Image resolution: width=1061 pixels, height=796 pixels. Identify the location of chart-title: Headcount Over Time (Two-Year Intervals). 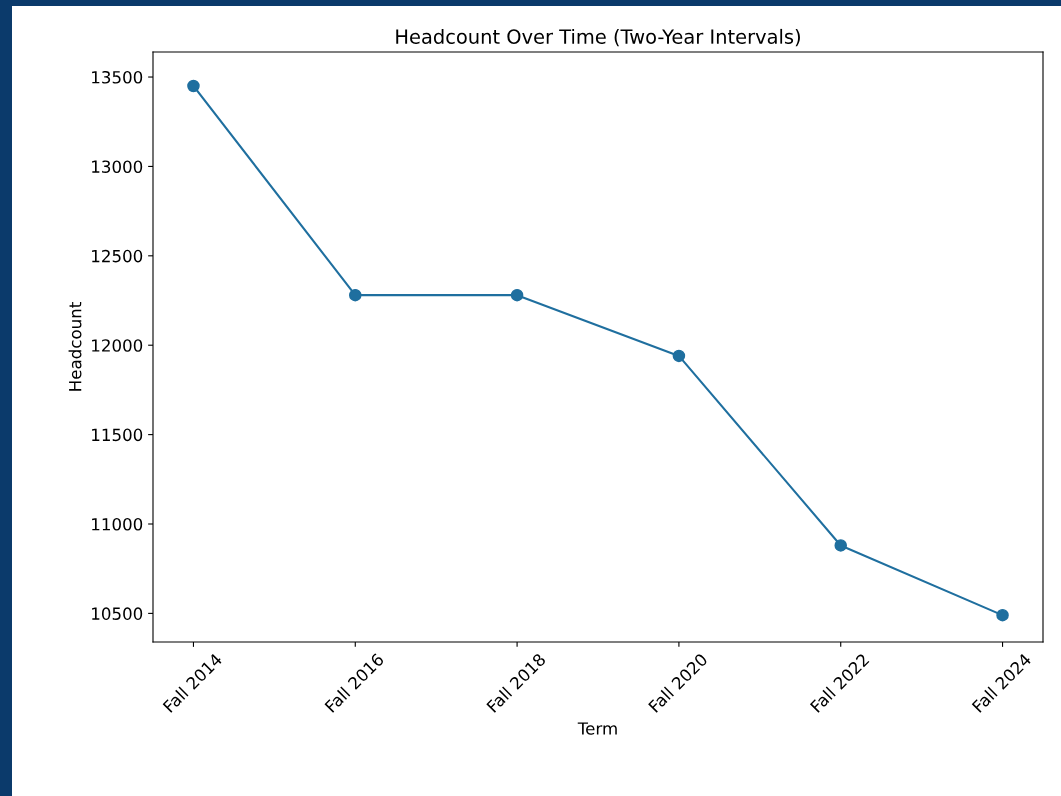
(598, 37).